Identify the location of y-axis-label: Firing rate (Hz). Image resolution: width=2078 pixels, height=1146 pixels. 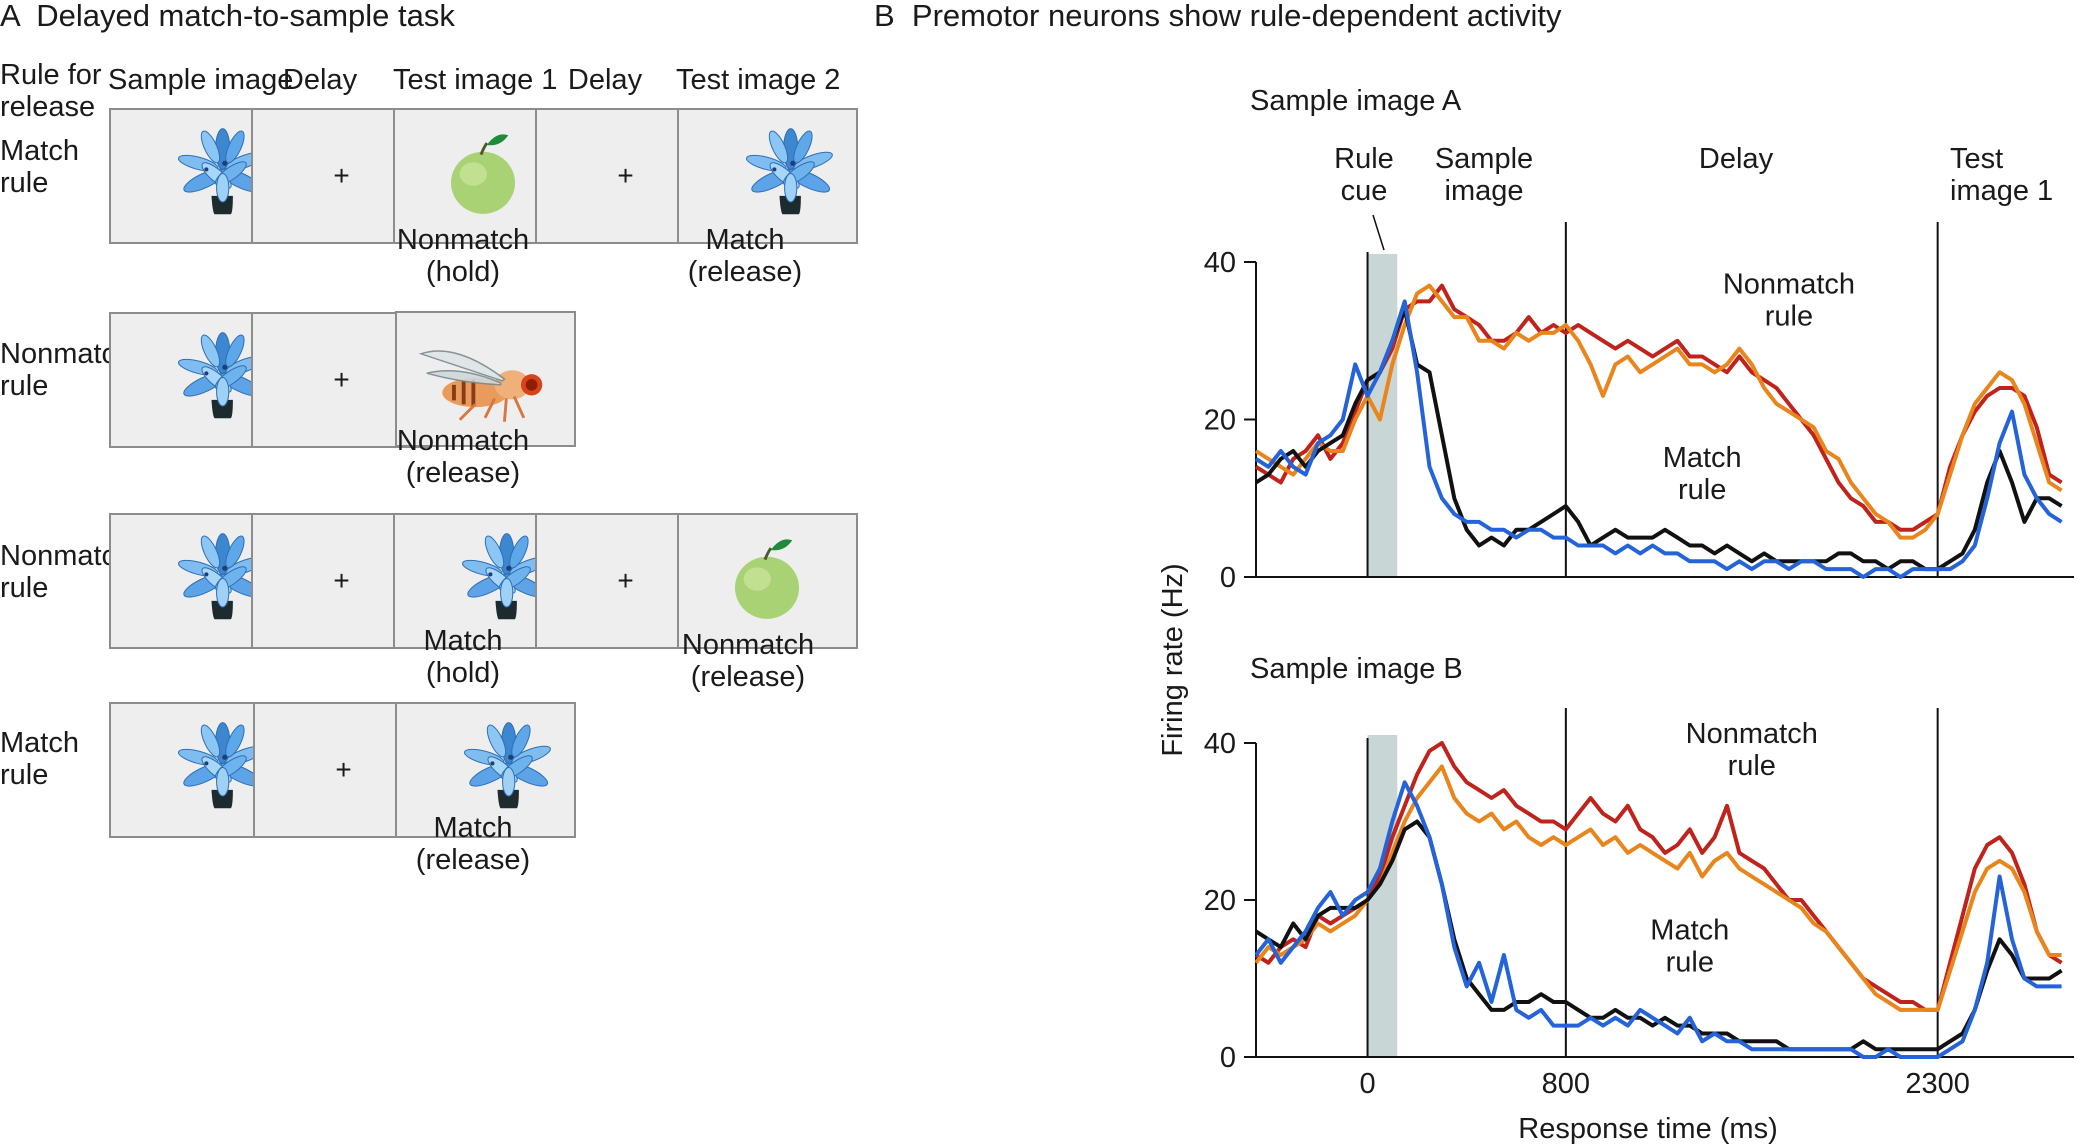
(1173, 659).